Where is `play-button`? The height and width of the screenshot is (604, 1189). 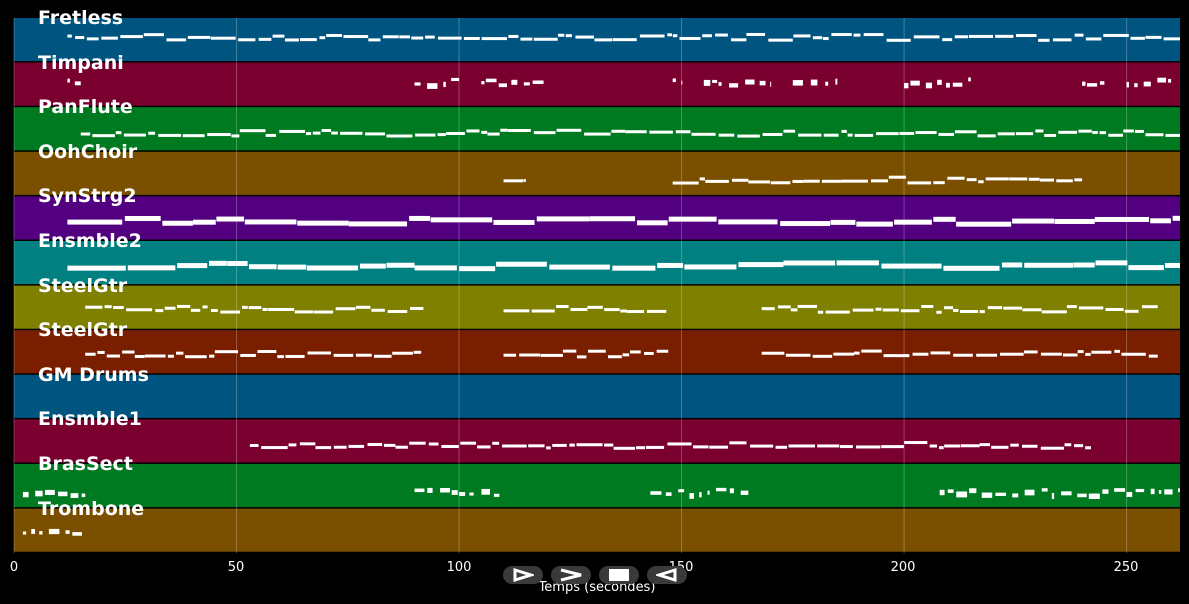
play-button is located at coordinates (523, 575).